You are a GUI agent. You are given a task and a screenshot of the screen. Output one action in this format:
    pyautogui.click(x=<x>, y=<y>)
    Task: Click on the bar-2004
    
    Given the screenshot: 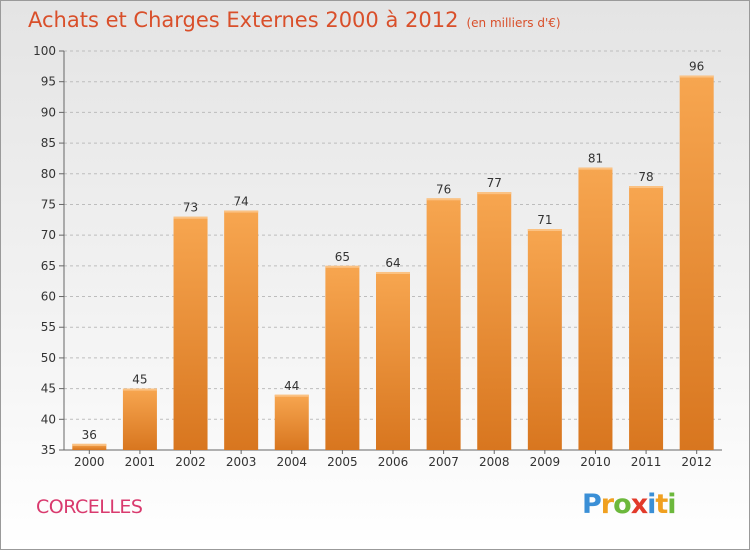 What is the action you would take?
    pyautogui.click(x=291, y=422)
    